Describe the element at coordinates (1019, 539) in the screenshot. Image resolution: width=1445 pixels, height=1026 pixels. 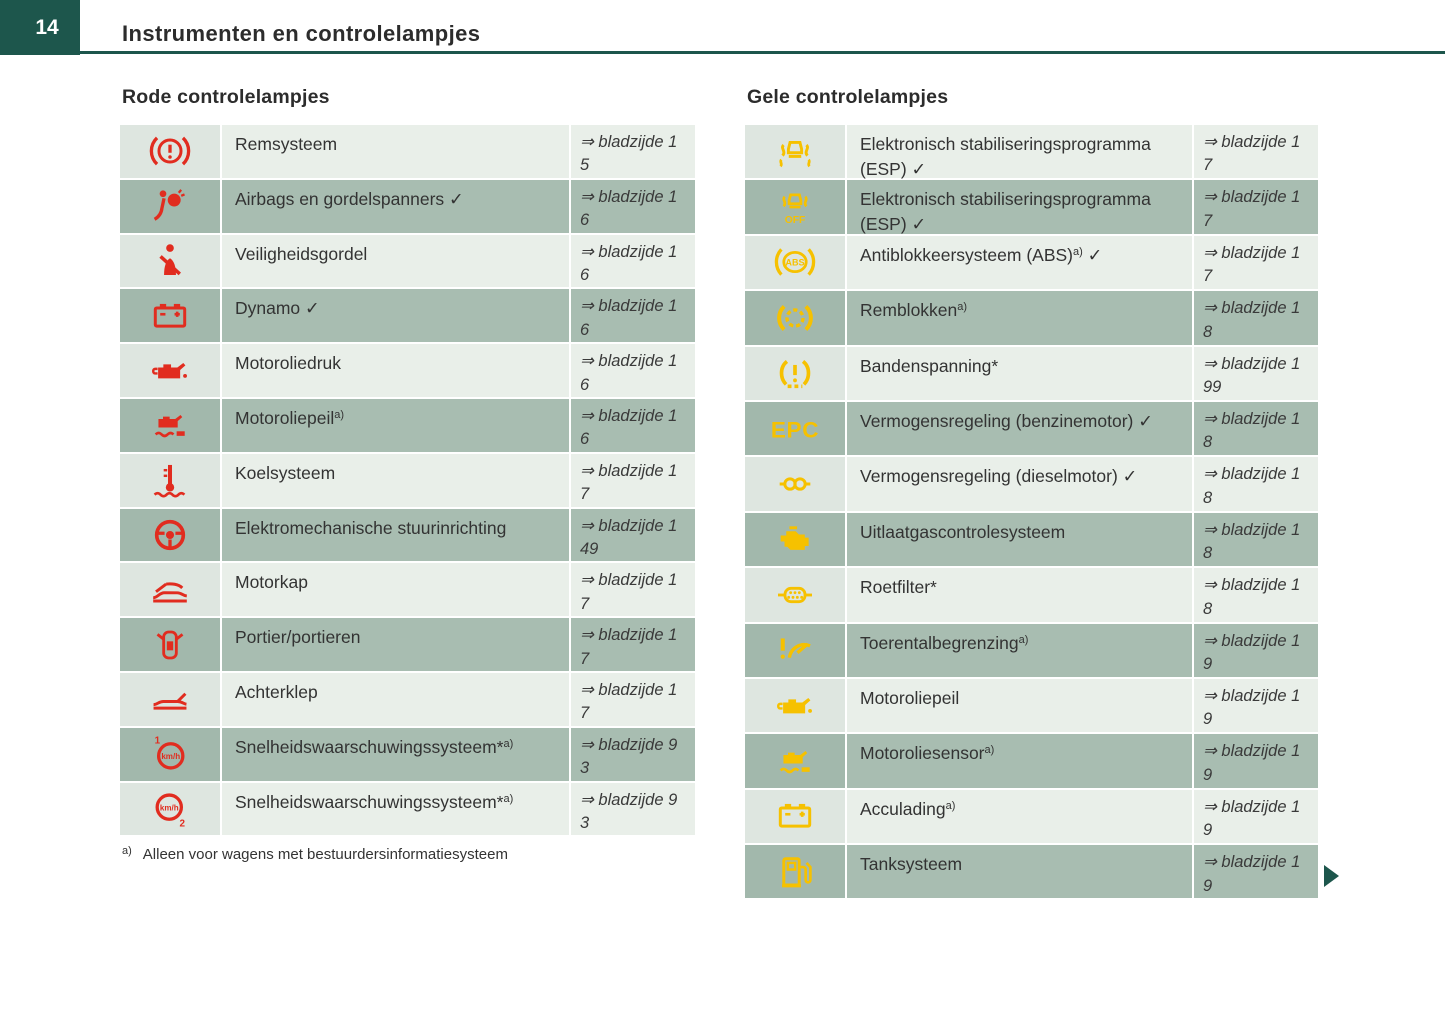
I see `indicator-label: Uitlaatgascontrolesysteem` at that location.